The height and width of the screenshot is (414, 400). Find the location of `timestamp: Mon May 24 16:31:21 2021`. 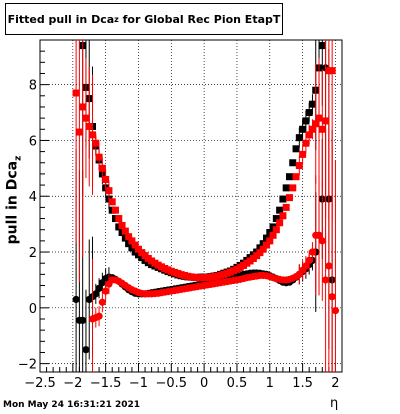

timestamp: Mon May 24 16:31:21 2021 is located at coordinates (72, 405).